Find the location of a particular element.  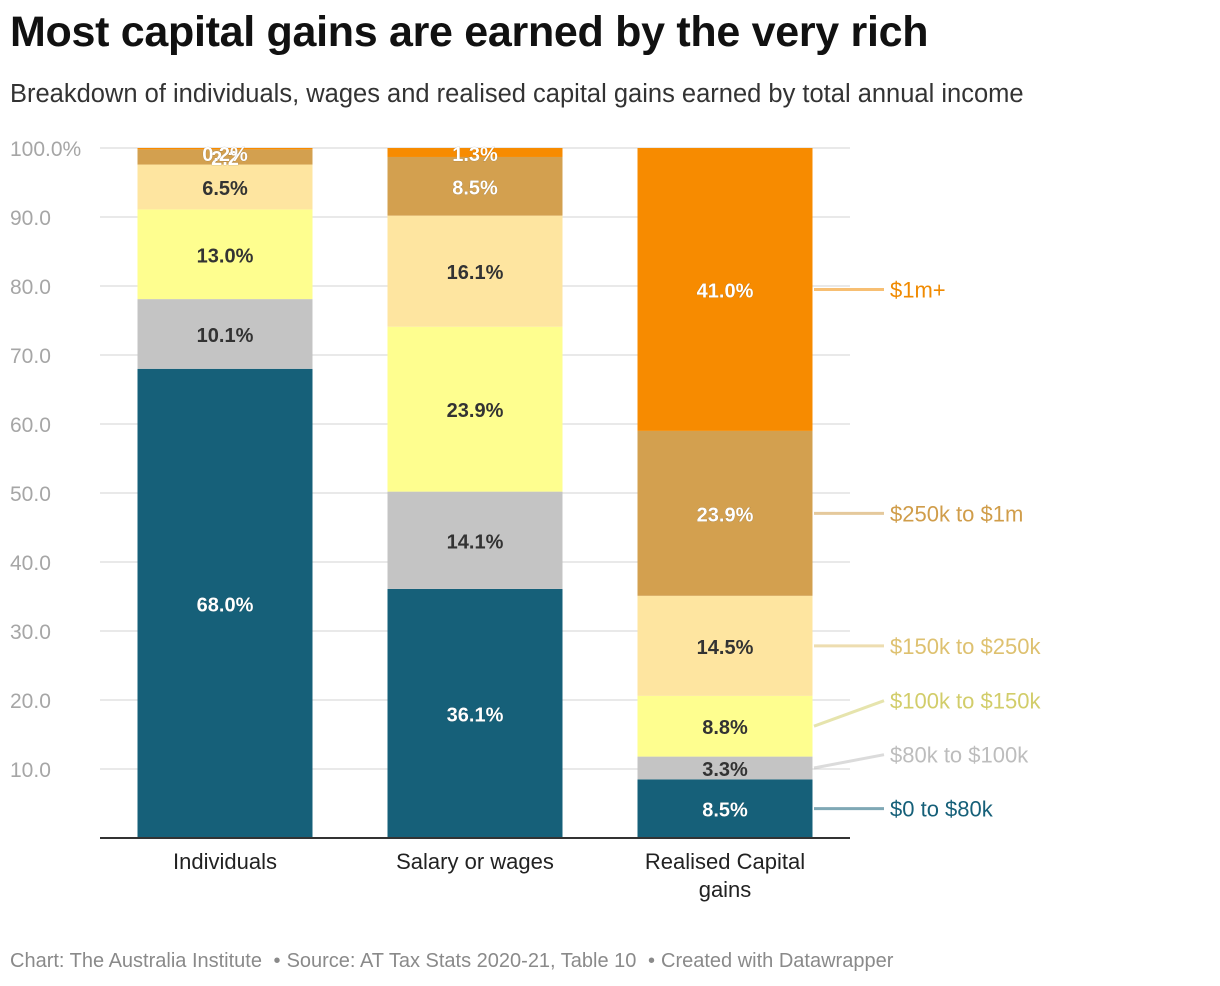

x-tick-label: Salary or wages is located at coordinates (475, 861).